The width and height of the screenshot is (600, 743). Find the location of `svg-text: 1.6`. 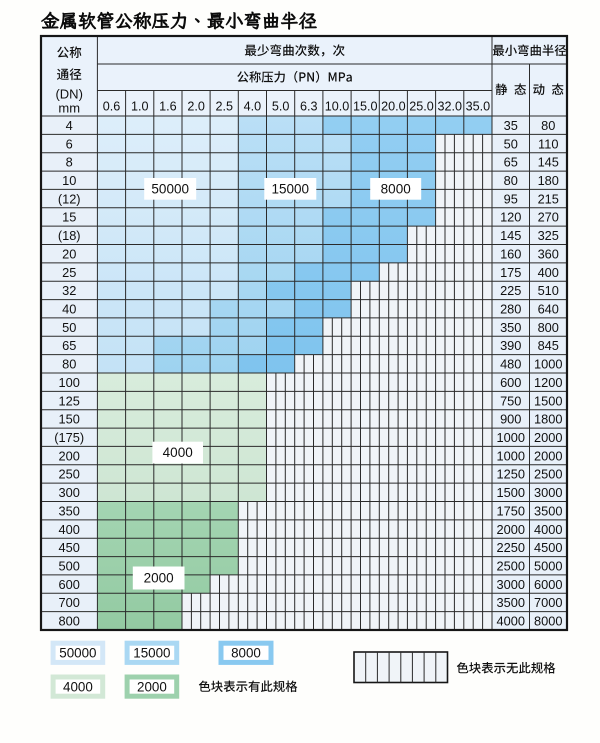

svg-text: 1.6 is located at coordinates (168, 107).